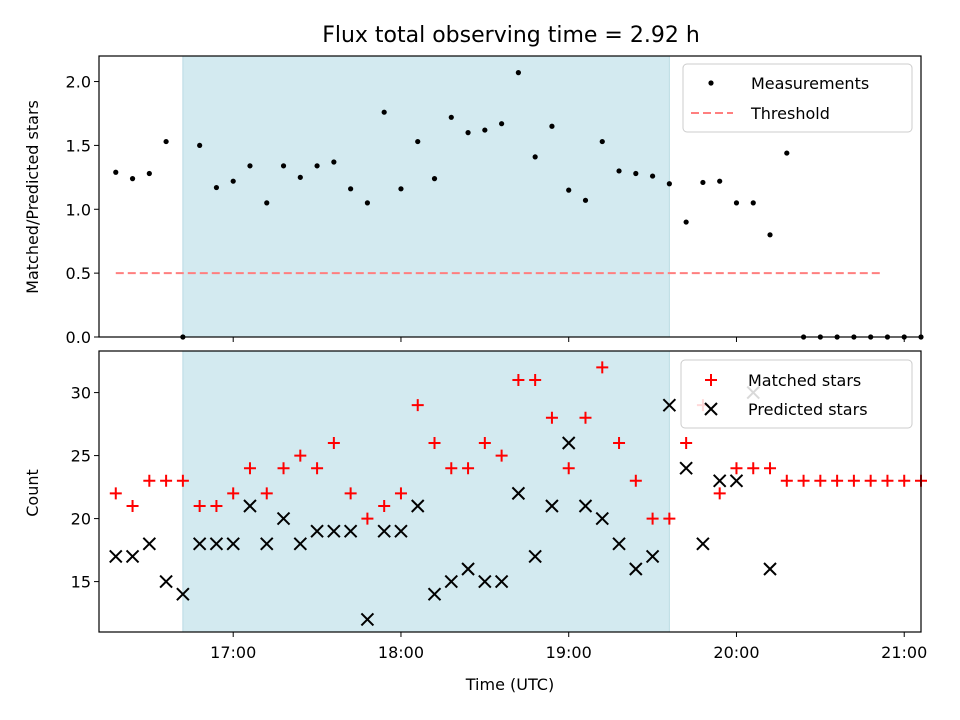  Describe the element at coordinates (796, 394) in the screenshot. I see `bottom-legend: Matched stars Predicted stars` at that location.